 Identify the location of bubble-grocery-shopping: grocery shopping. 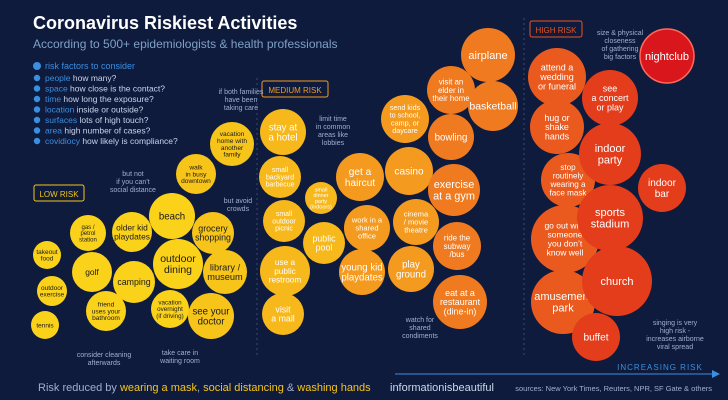
(213, 233).